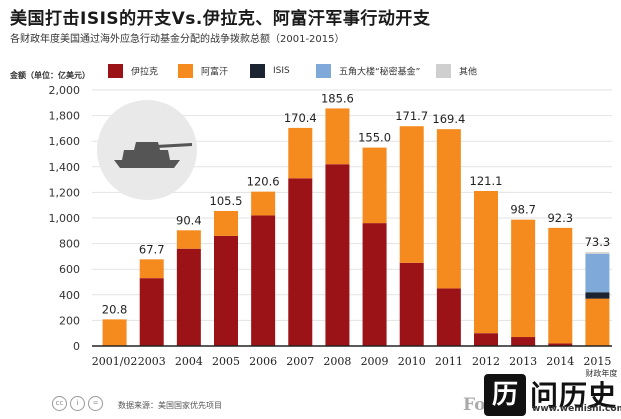 The height and width of the screenshot is (419, 621). Describe the element at coordinates (598, 242) in the screenshot. I see `bar-total-label: 73.3` at that location.